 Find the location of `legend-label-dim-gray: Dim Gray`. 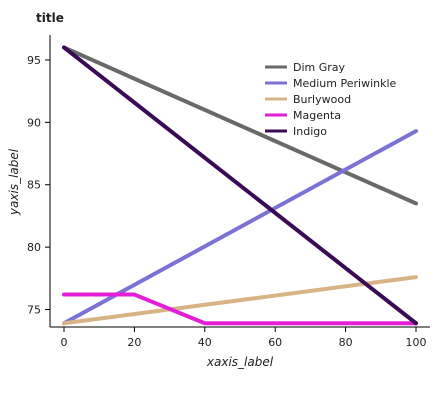

legend-label-dim-gray: Dim Gray is located at coordinates (319, 67).